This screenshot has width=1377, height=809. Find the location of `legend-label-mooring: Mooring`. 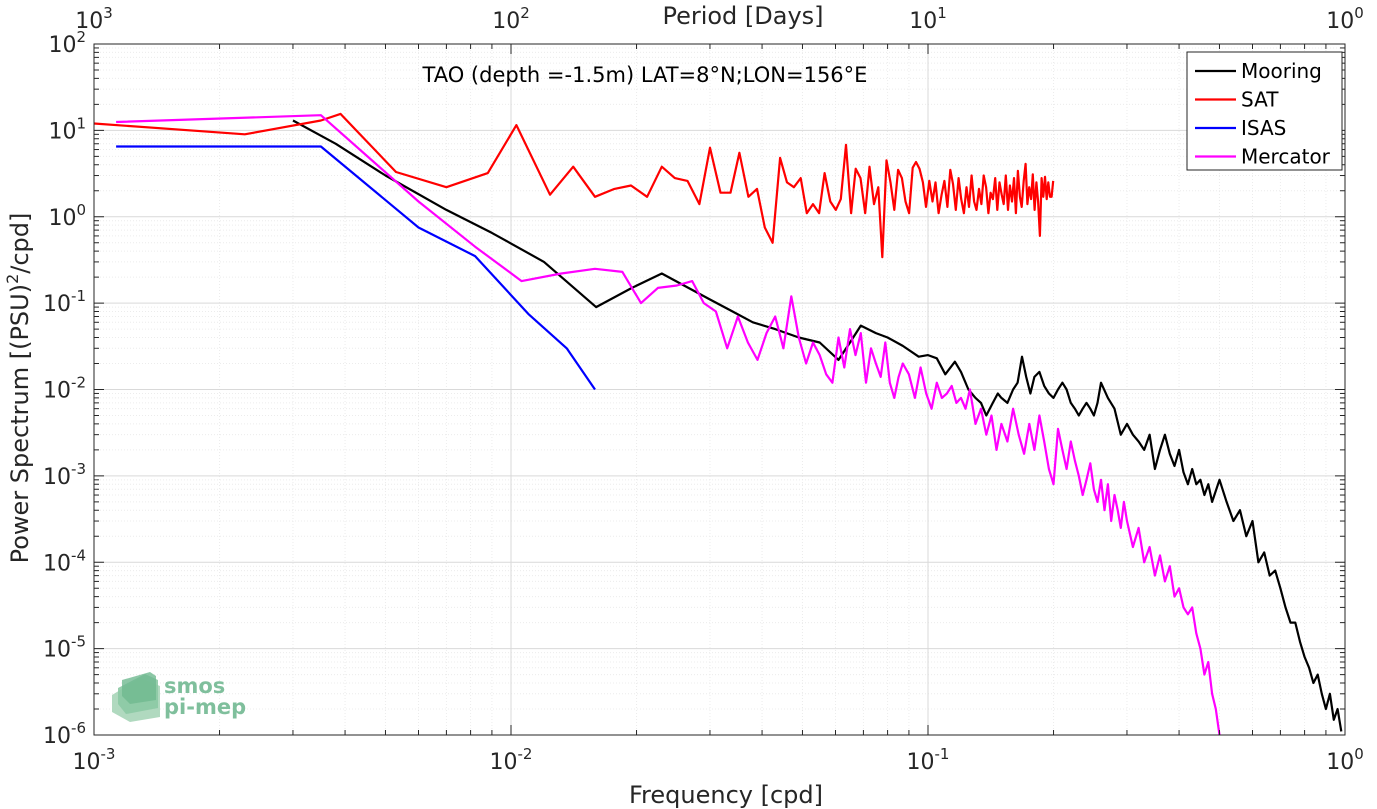

legend-label-mooring: Mooring is located at coordinates (1281, 71).